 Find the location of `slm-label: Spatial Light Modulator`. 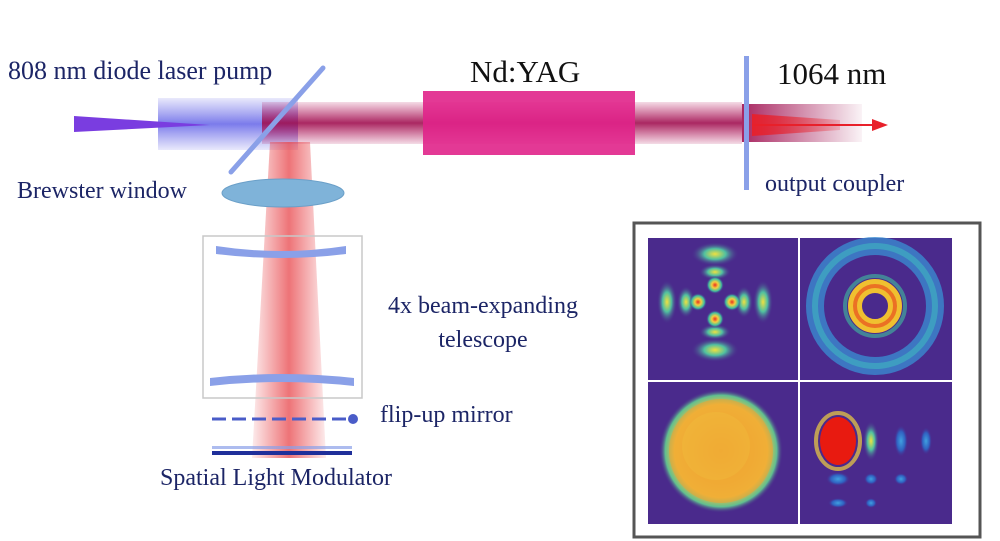

slm-label: Spatial Light Modulator is located at coordinates (276, 478).